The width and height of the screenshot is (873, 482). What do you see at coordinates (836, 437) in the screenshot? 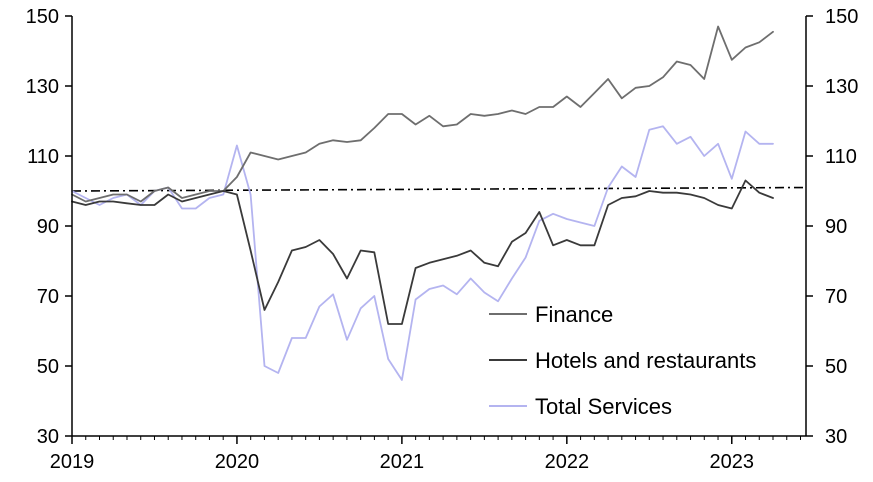
I see `y-tick-label-right: 30` at bounding box center [836, 437].